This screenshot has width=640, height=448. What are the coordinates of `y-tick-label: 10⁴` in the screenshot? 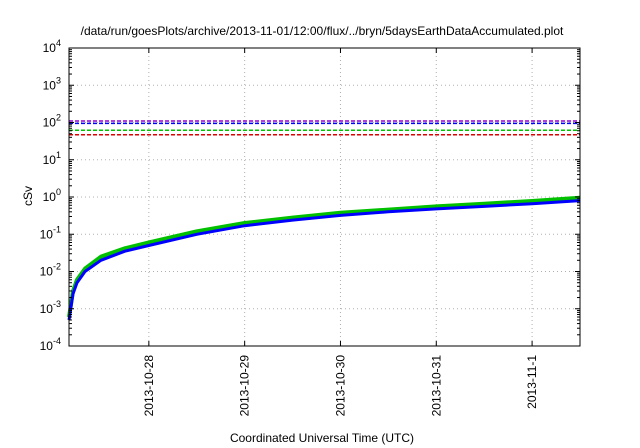 It's located at (52, 46).